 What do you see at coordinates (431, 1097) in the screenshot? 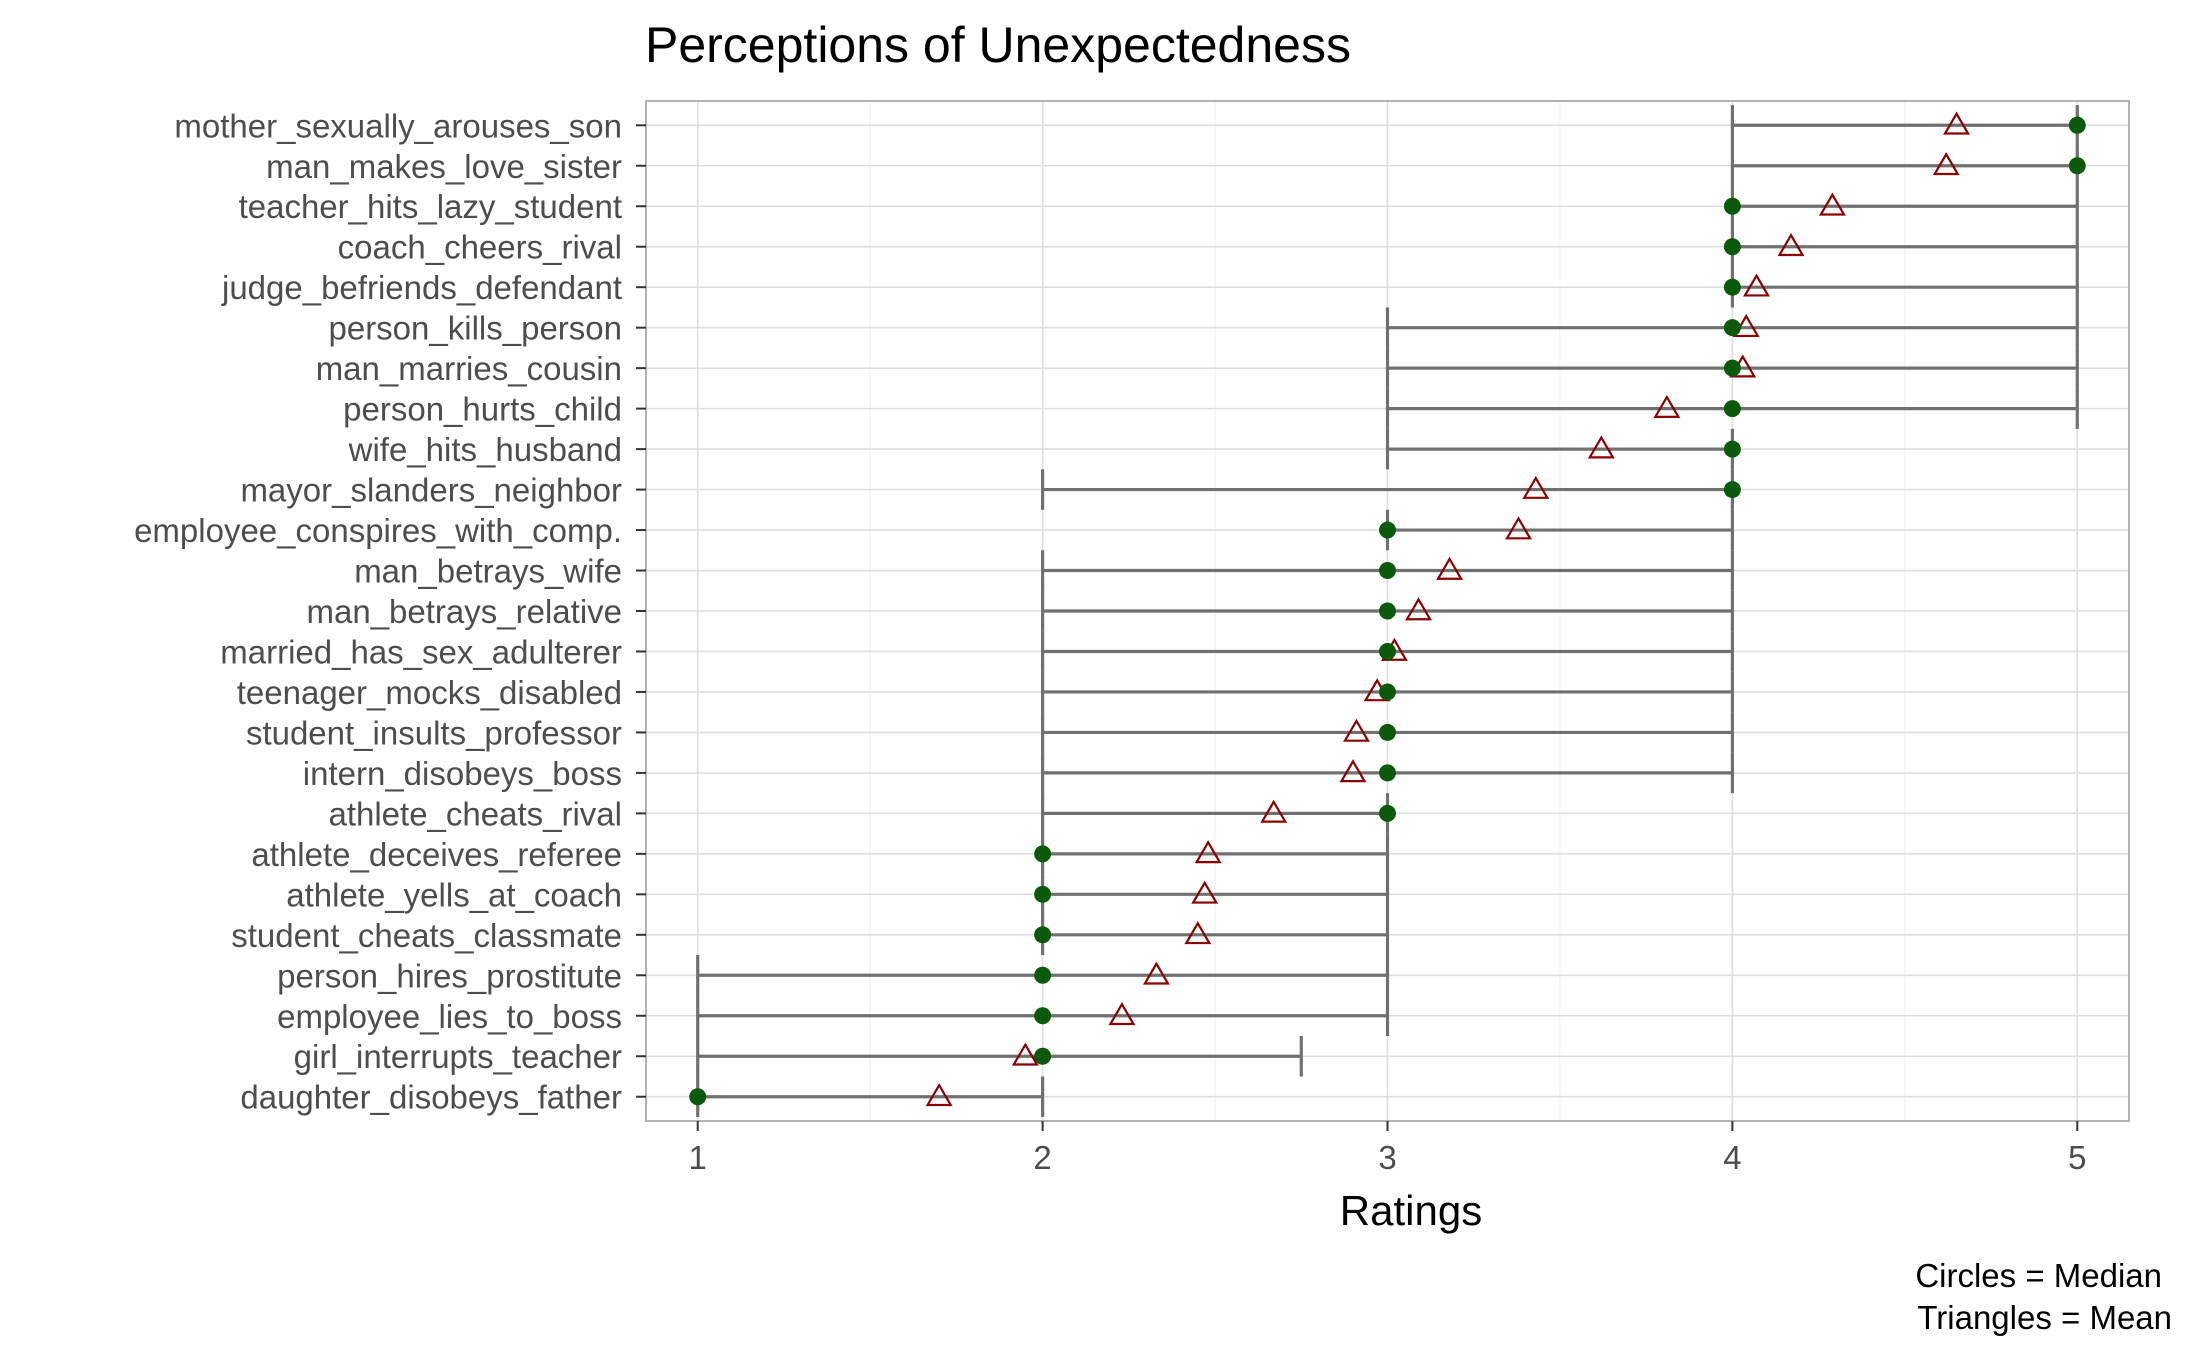
I see `y-tick-label: daughter_disobeys_father` at bounding box center [431, 1097].